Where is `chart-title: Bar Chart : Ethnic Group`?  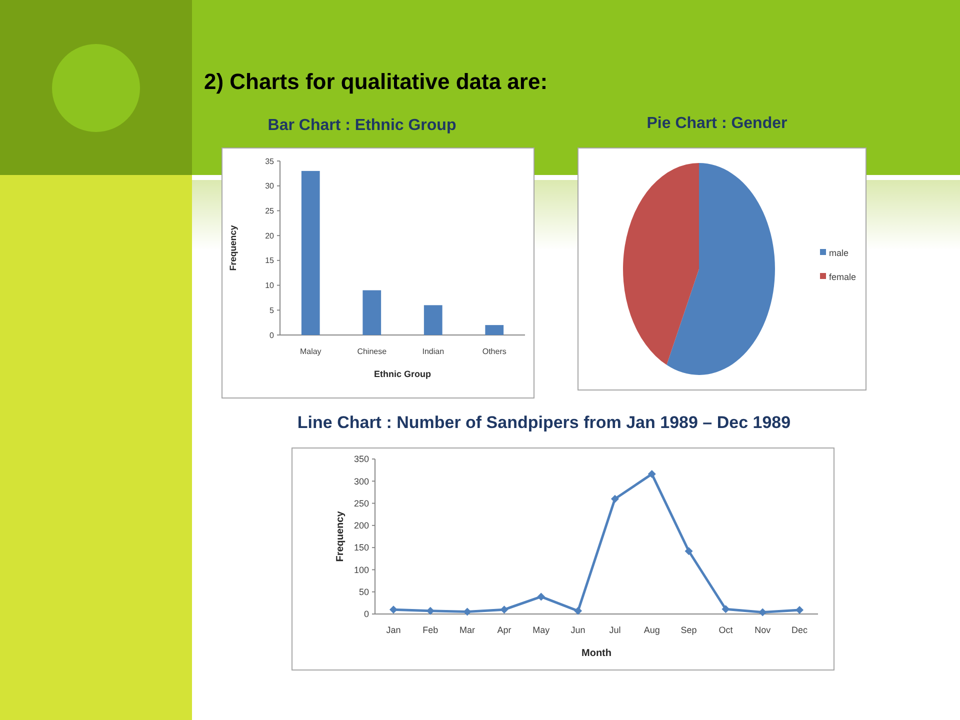 chart-title: Bar Chart : Ethnic Group is located at coordinates (362, 125).